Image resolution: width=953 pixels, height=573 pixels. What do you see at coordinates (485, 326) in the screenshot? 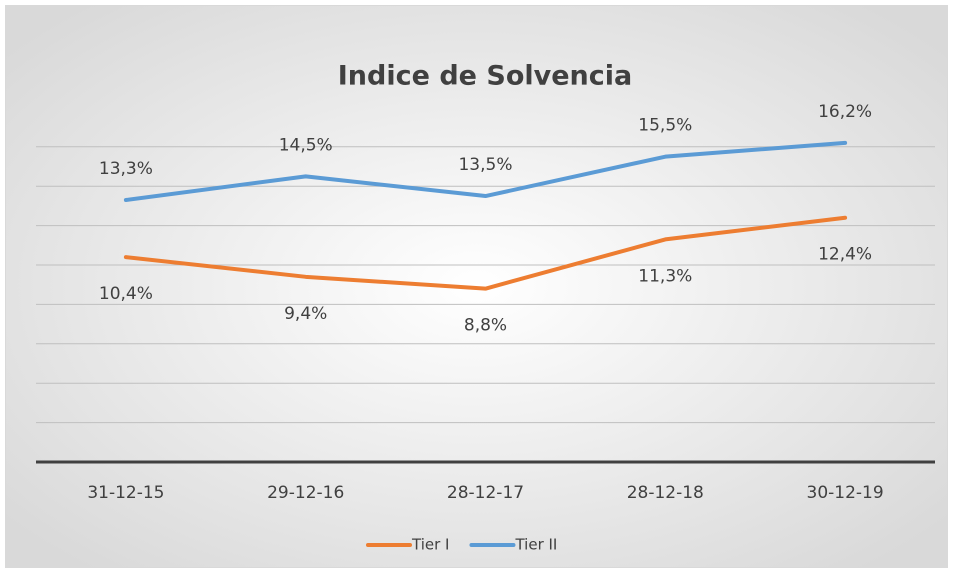
I see `data-label: 8,8%` at bounding box center [485, 326].